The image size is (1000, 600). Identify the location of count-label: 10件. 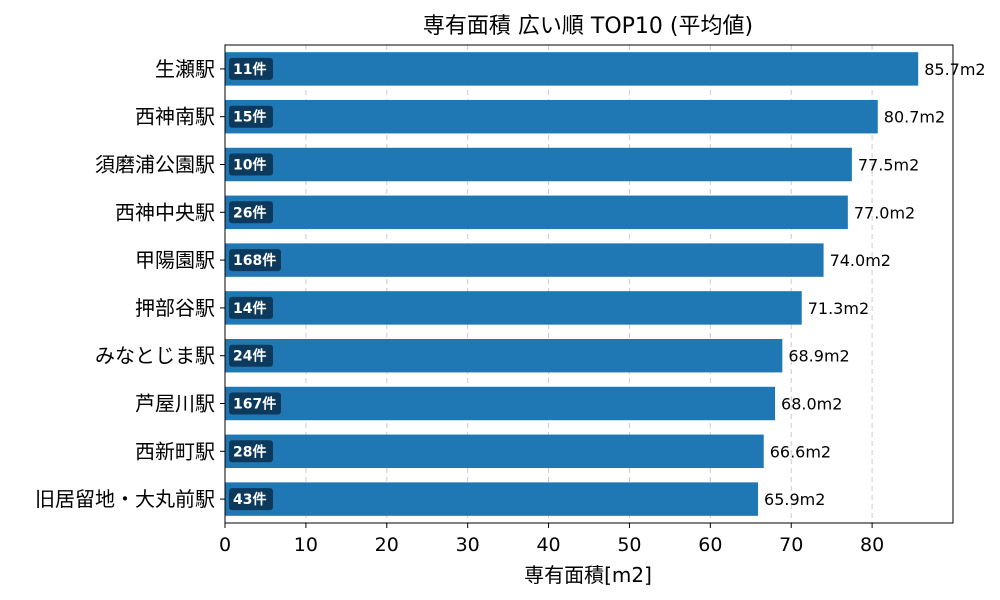
(249, 165).